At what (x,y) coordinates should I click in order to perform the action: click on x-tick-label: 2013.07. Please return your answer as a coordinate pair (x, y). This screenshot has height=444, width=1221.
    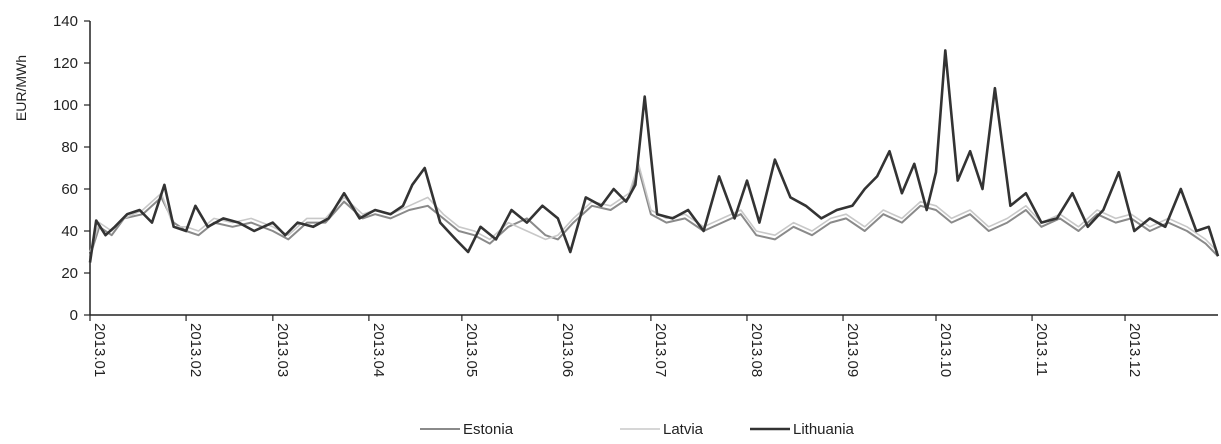
    Looking at the image, I should click on (660, 350).